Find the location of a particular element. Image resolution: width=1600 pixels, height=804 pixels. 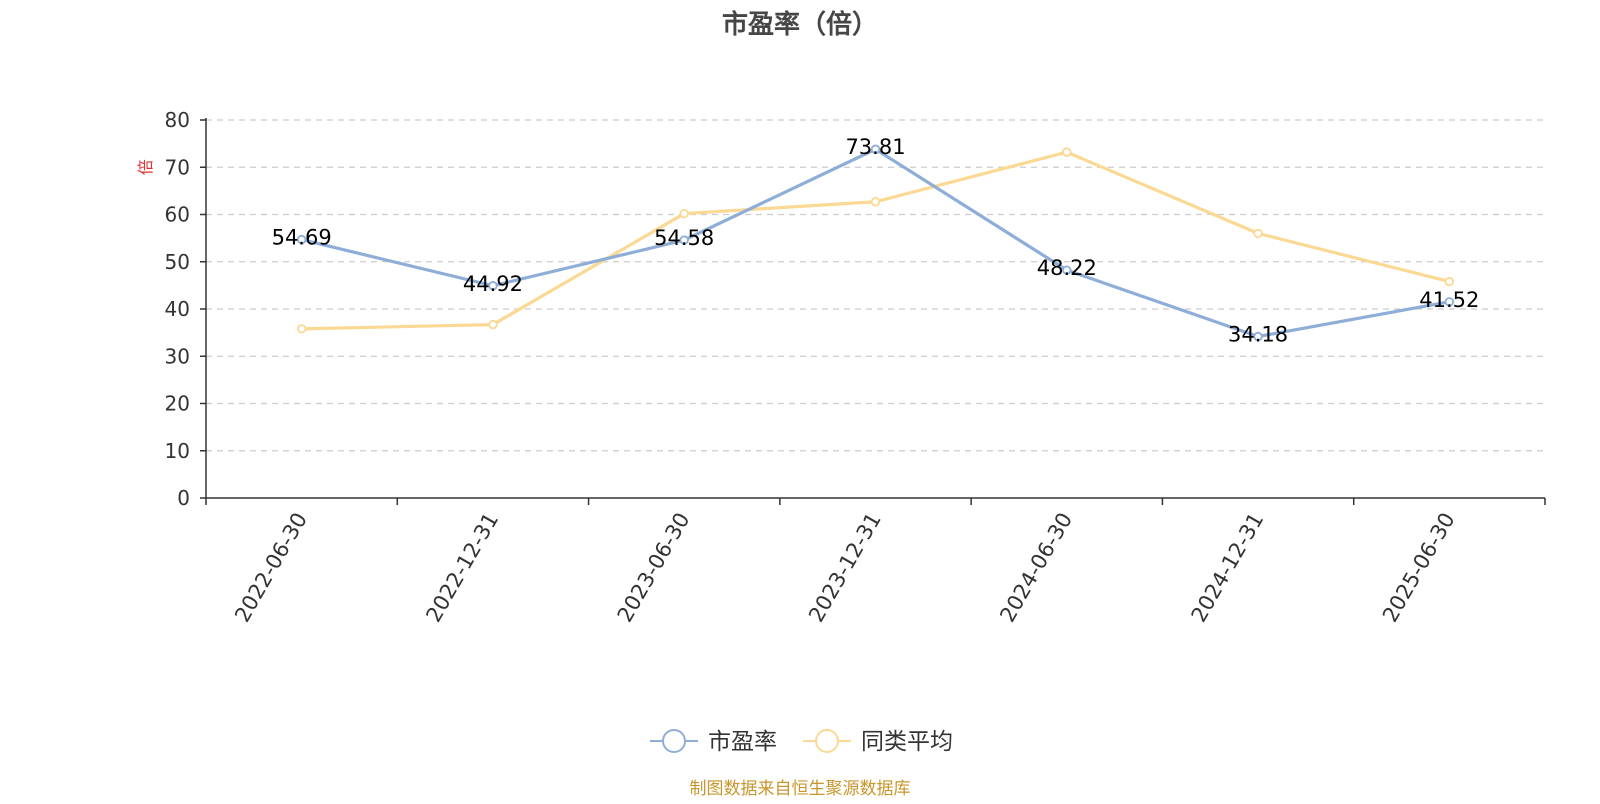

y-tick-label: 0 is located at coordinates (183, 498).